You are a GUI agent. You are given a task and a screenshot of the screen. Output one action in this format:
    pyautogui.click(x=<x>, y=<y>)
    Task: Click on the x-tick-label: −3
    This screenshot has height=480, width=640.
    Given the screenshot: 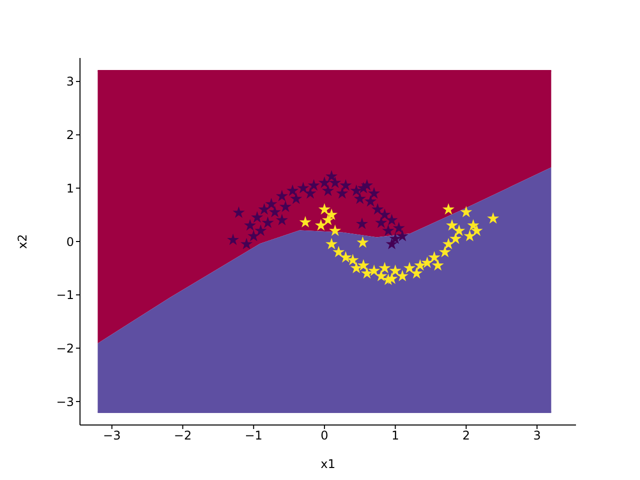 What is the action you would take?
    pyautogui.click(x=112, y=435)
    